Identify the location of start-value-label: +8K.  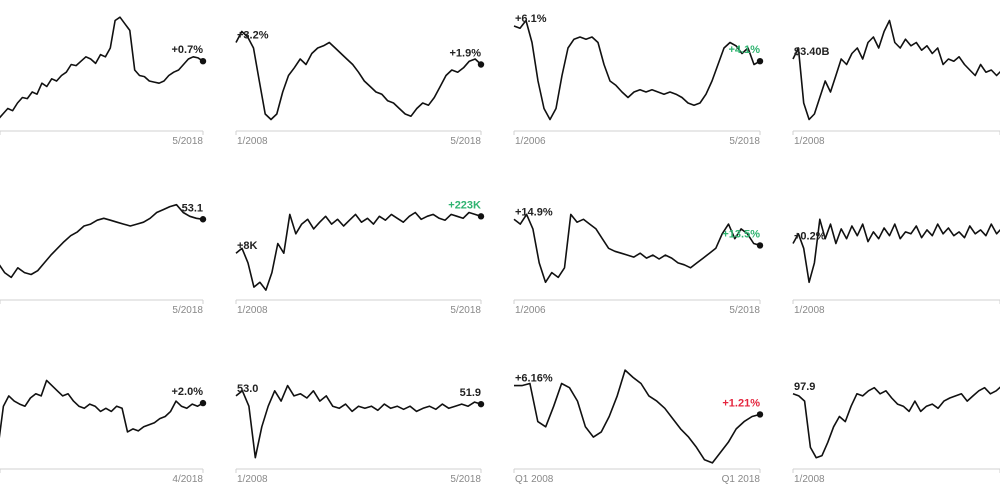
(247, 246).